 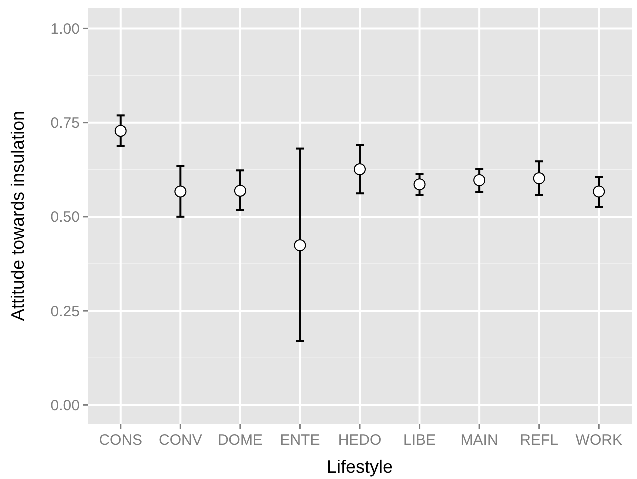 I want to click on x-tick-label: REFL, so click(x=539, y=440).